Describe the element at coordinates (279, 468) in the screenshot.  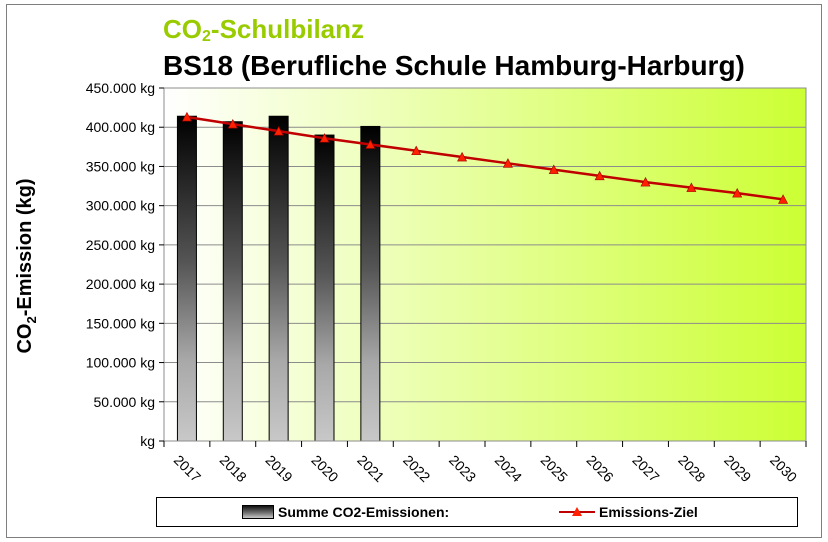
I see `x-tick-label-2019: 2019` at that location.